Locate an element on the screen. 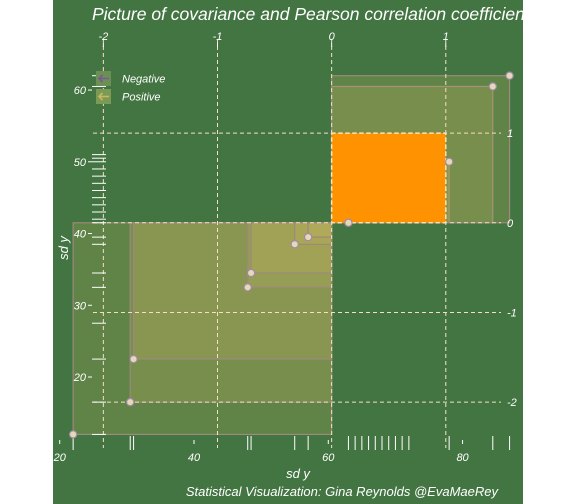  z-top-label-3: 1 is located at coordinates (446, 37).